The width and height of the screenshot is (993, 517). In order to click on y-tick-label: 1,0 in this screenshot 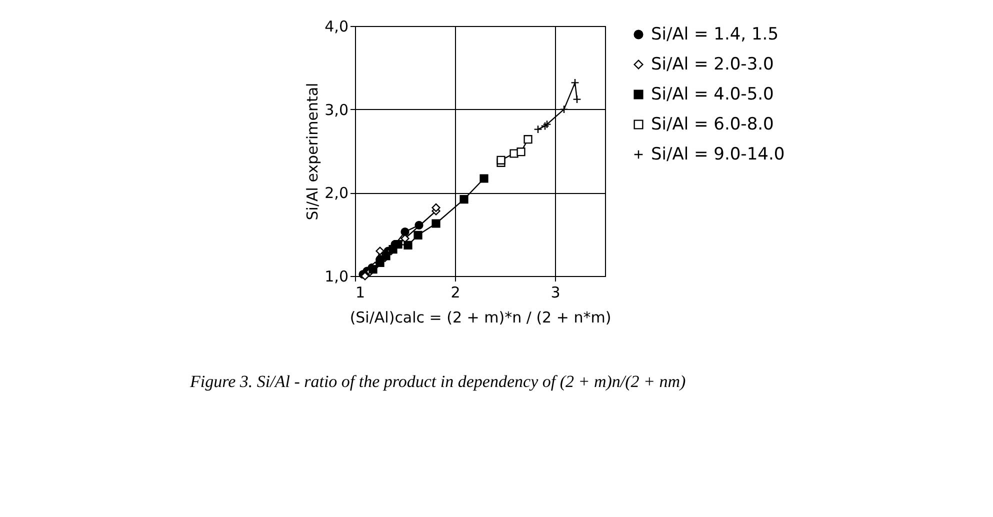, I will do `click(336, 277)`.